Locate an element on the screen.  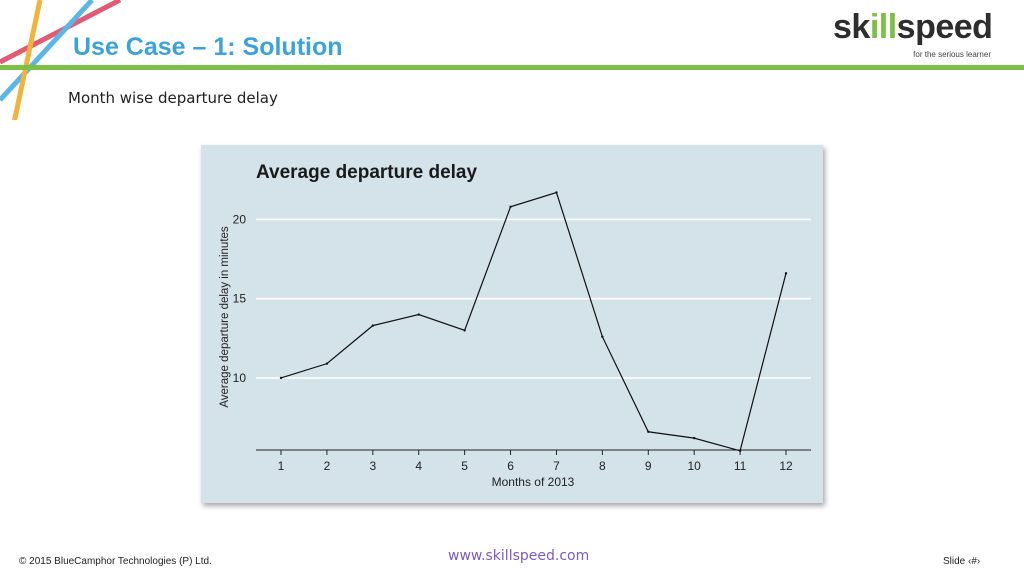
skillspeed-logo: skillspeed for the serious learner is located at coordinates (914, 35).